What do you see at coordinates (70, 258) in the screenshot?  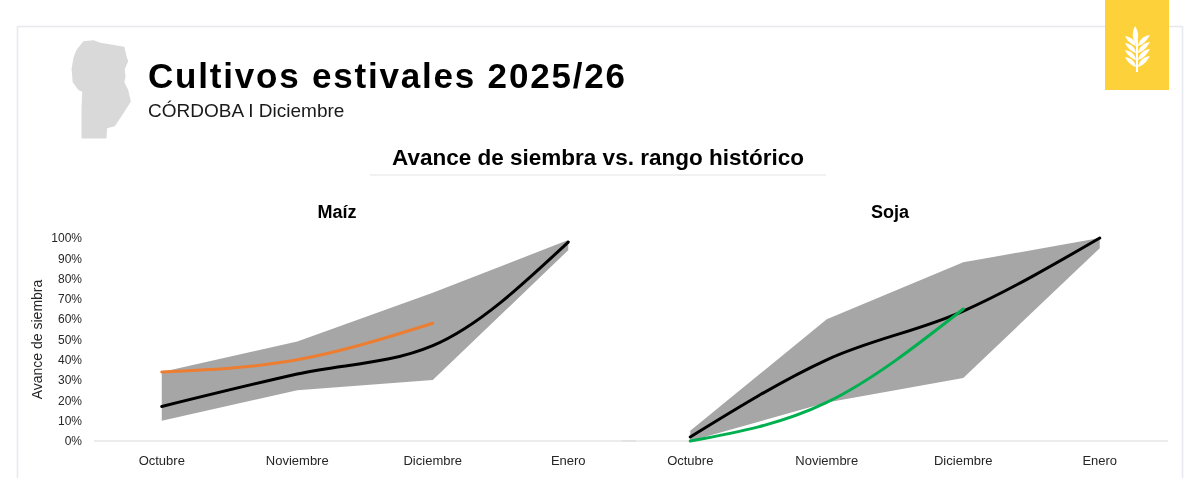 I see `y-tick-label: 90%` at bounding box center [70, 258].